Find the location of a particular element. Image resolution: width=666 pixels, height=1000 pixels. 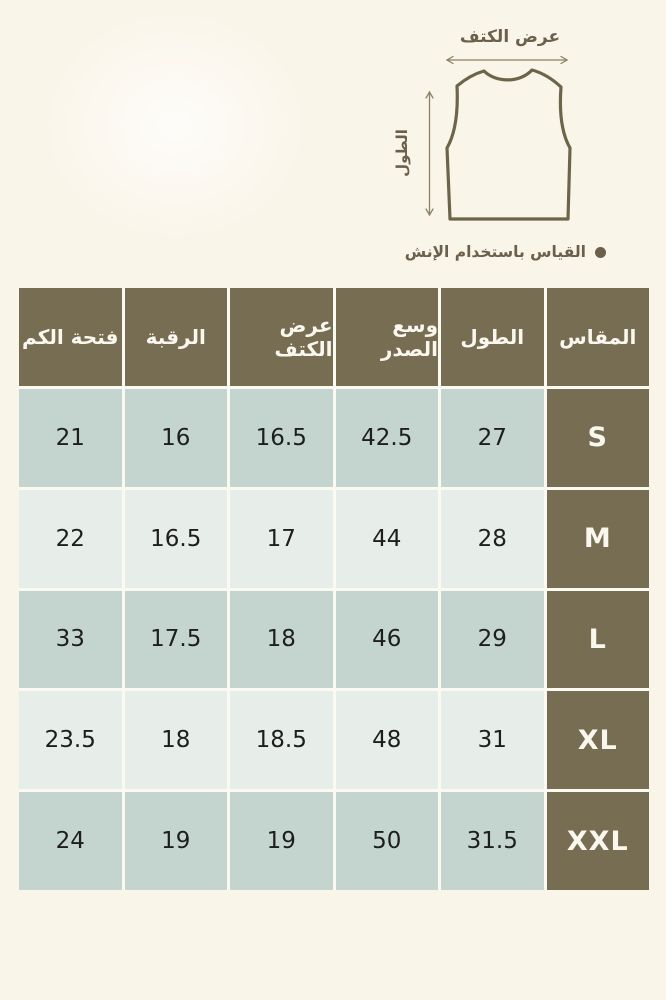

value-cell: 31.5 is located at coordinates (492, 841).